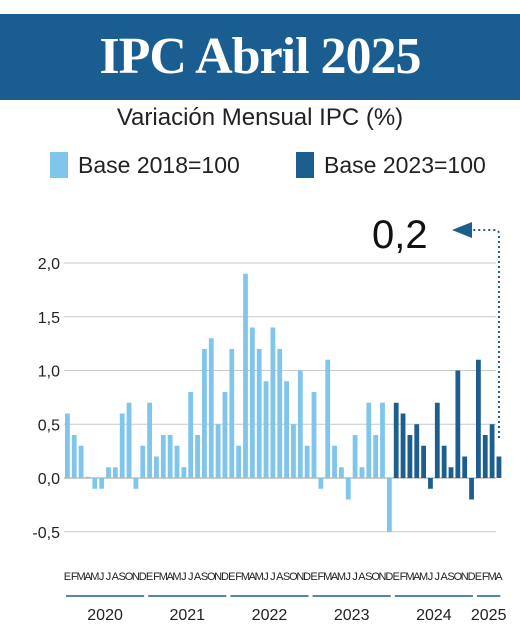 This screenshot has height=638, width=520. Describe the element at coordinates (59, 165) in the screenshot. I see `legend-swatch-base-2018` at that location.